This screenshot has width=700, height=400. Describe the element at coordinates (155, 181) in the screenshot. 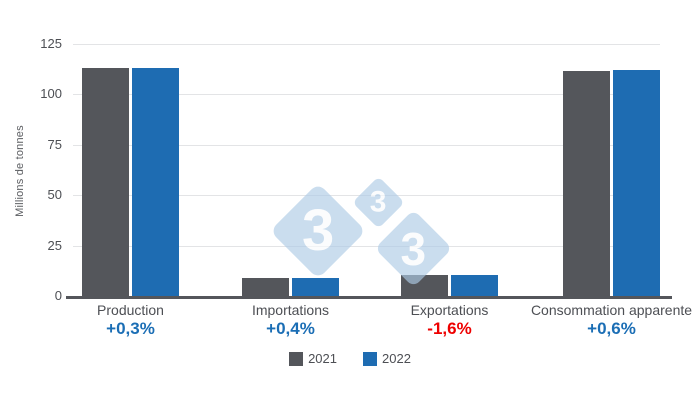

I see `bar-2022-production` at that location.